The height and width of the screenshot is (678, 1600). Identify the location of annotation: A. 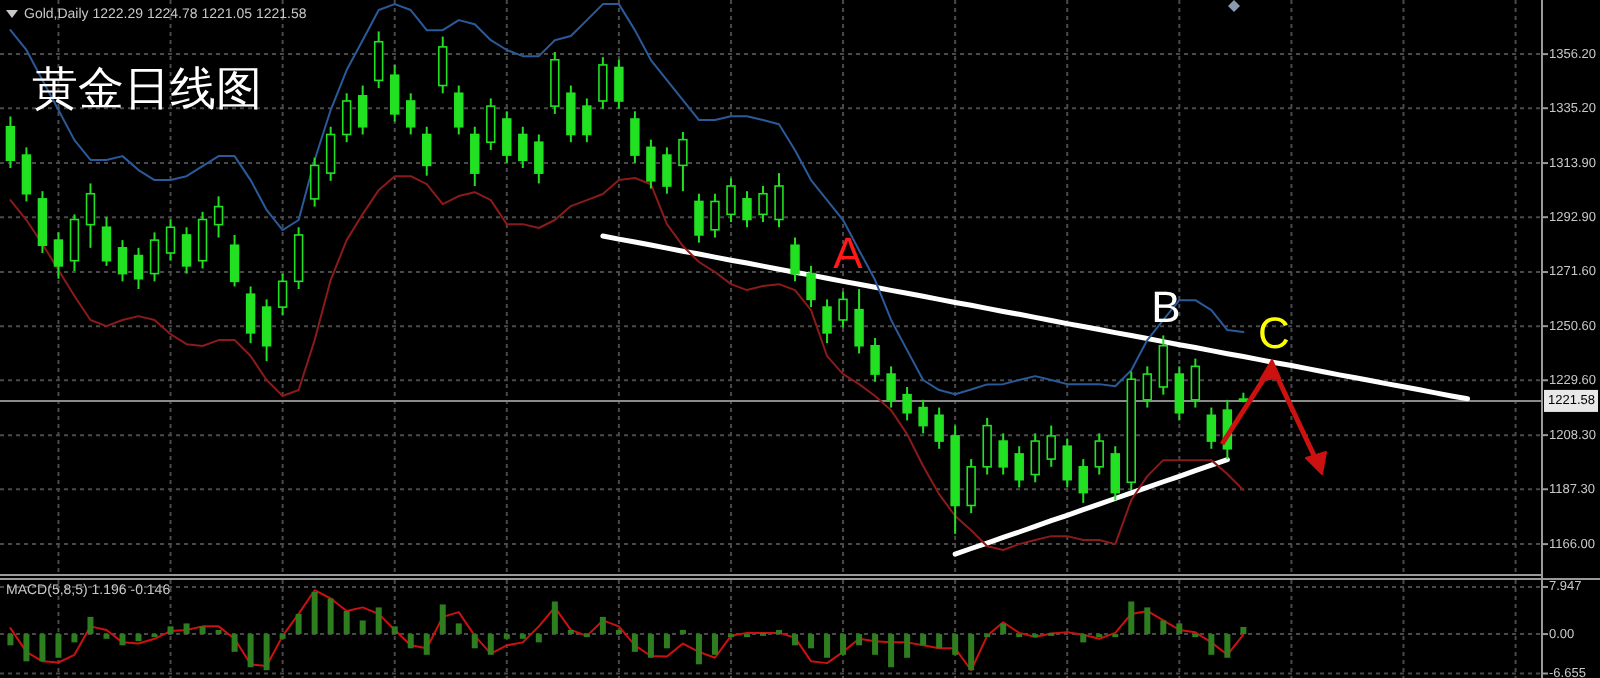
(848, 252).